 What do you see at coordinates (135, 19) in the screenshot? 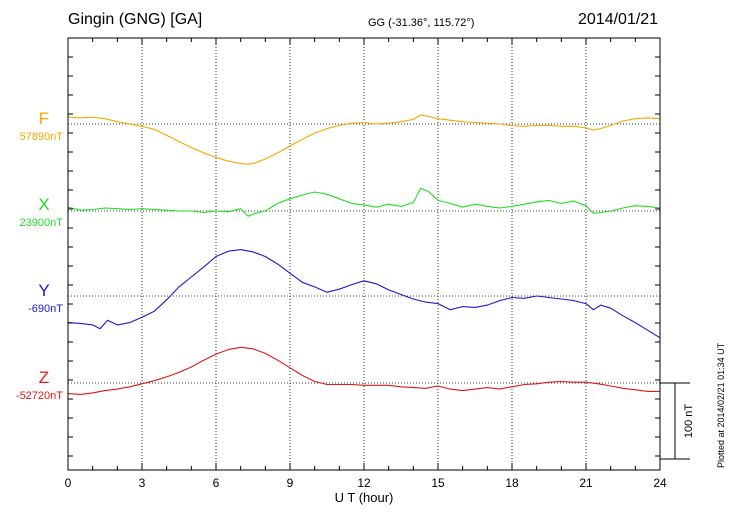
I see `station-title: Gingin (GNG) [GA]` at bounding box center [135, 19].